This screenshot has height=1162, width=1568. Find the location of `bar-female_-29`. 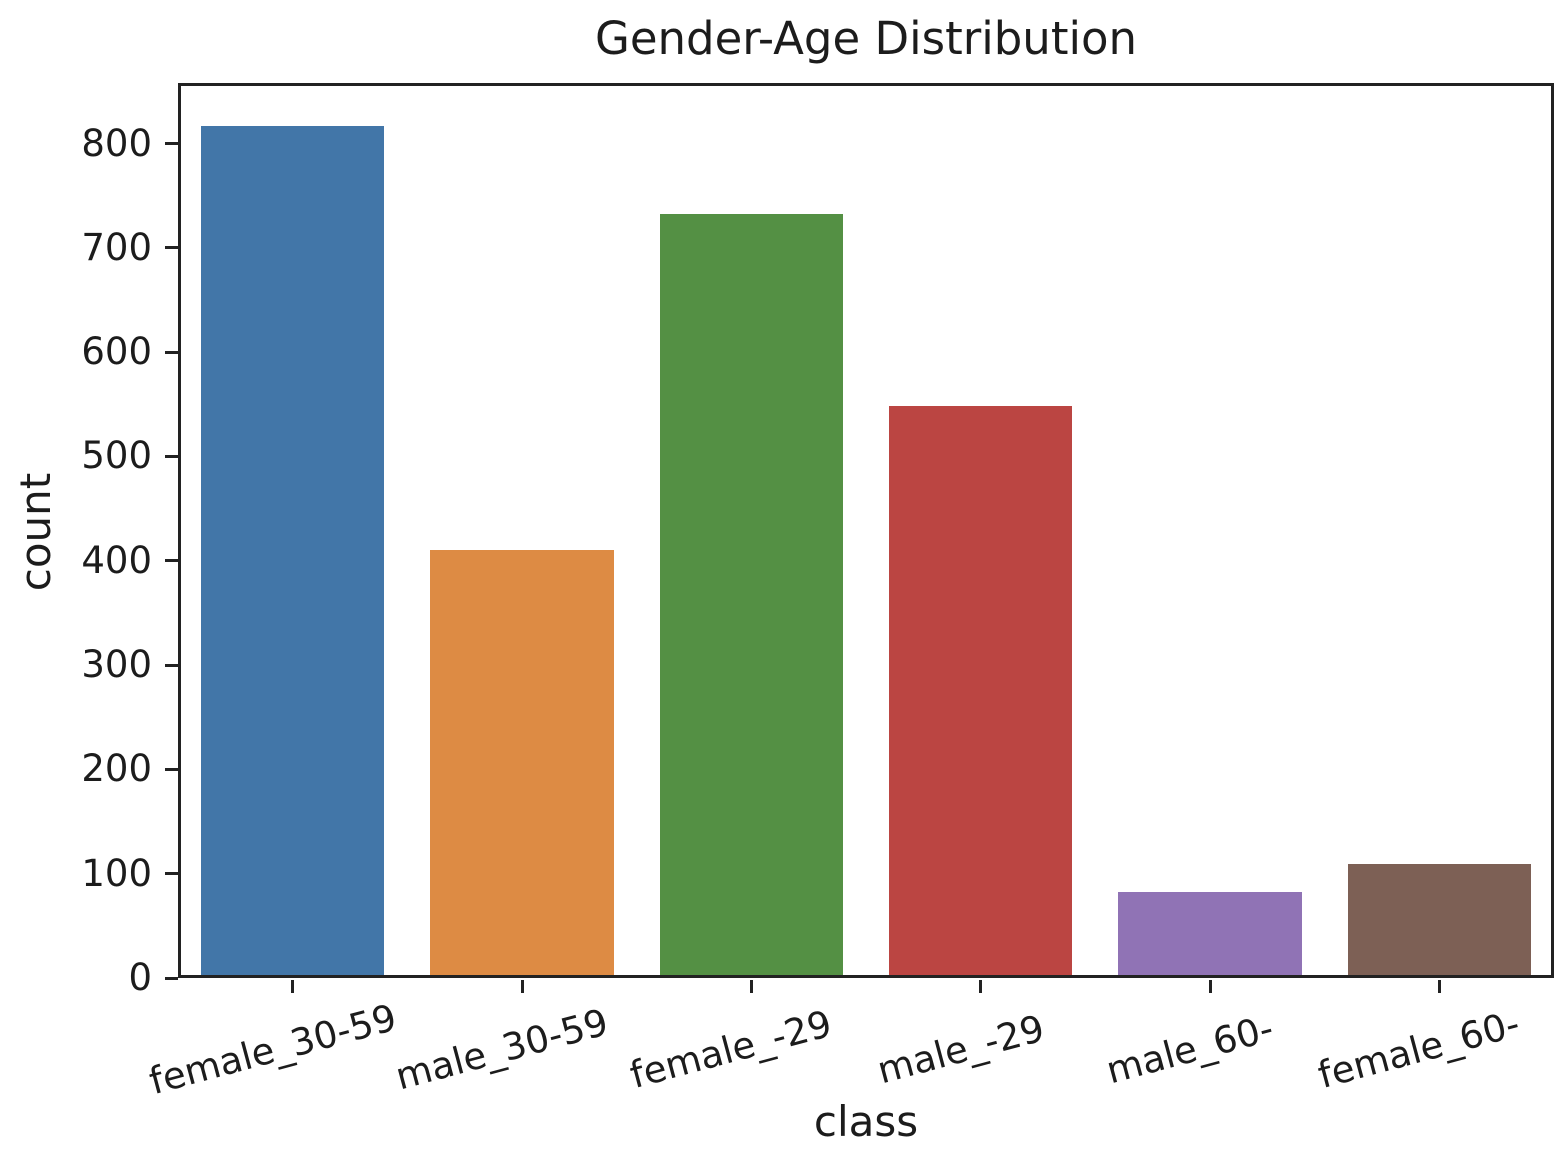

bar-female_-29 is located at coordinates (751, 596).